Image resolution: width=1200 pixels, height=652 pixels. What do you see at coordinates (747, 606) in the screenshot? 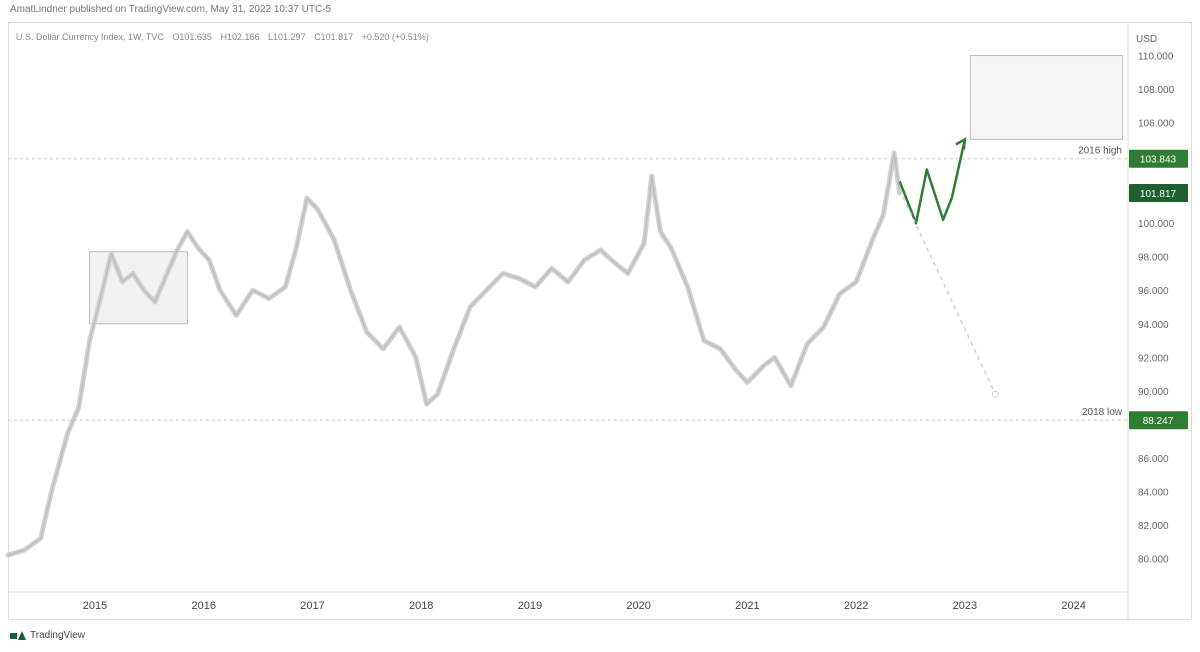
I see `time-tick-label: 2021` at bounding box center [747, 606].